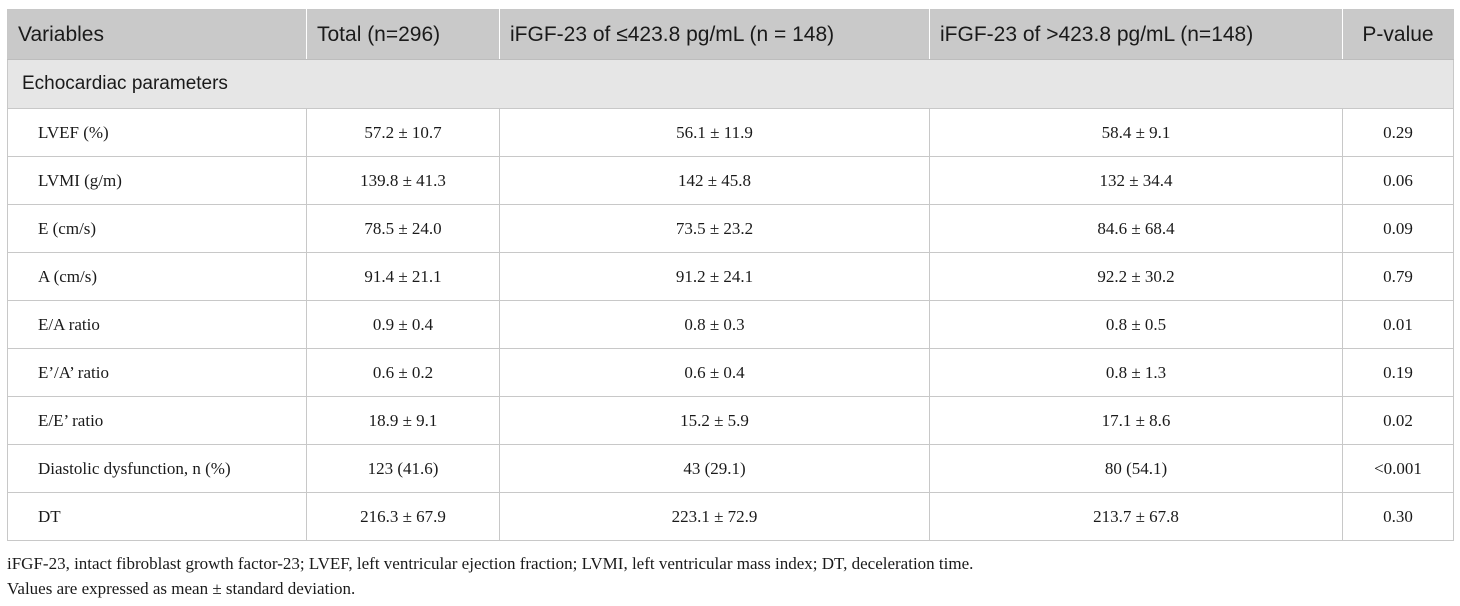 This screenshot has height=606, width=1460. I want to click on header-p-value: P-value, so click(1398, 34).